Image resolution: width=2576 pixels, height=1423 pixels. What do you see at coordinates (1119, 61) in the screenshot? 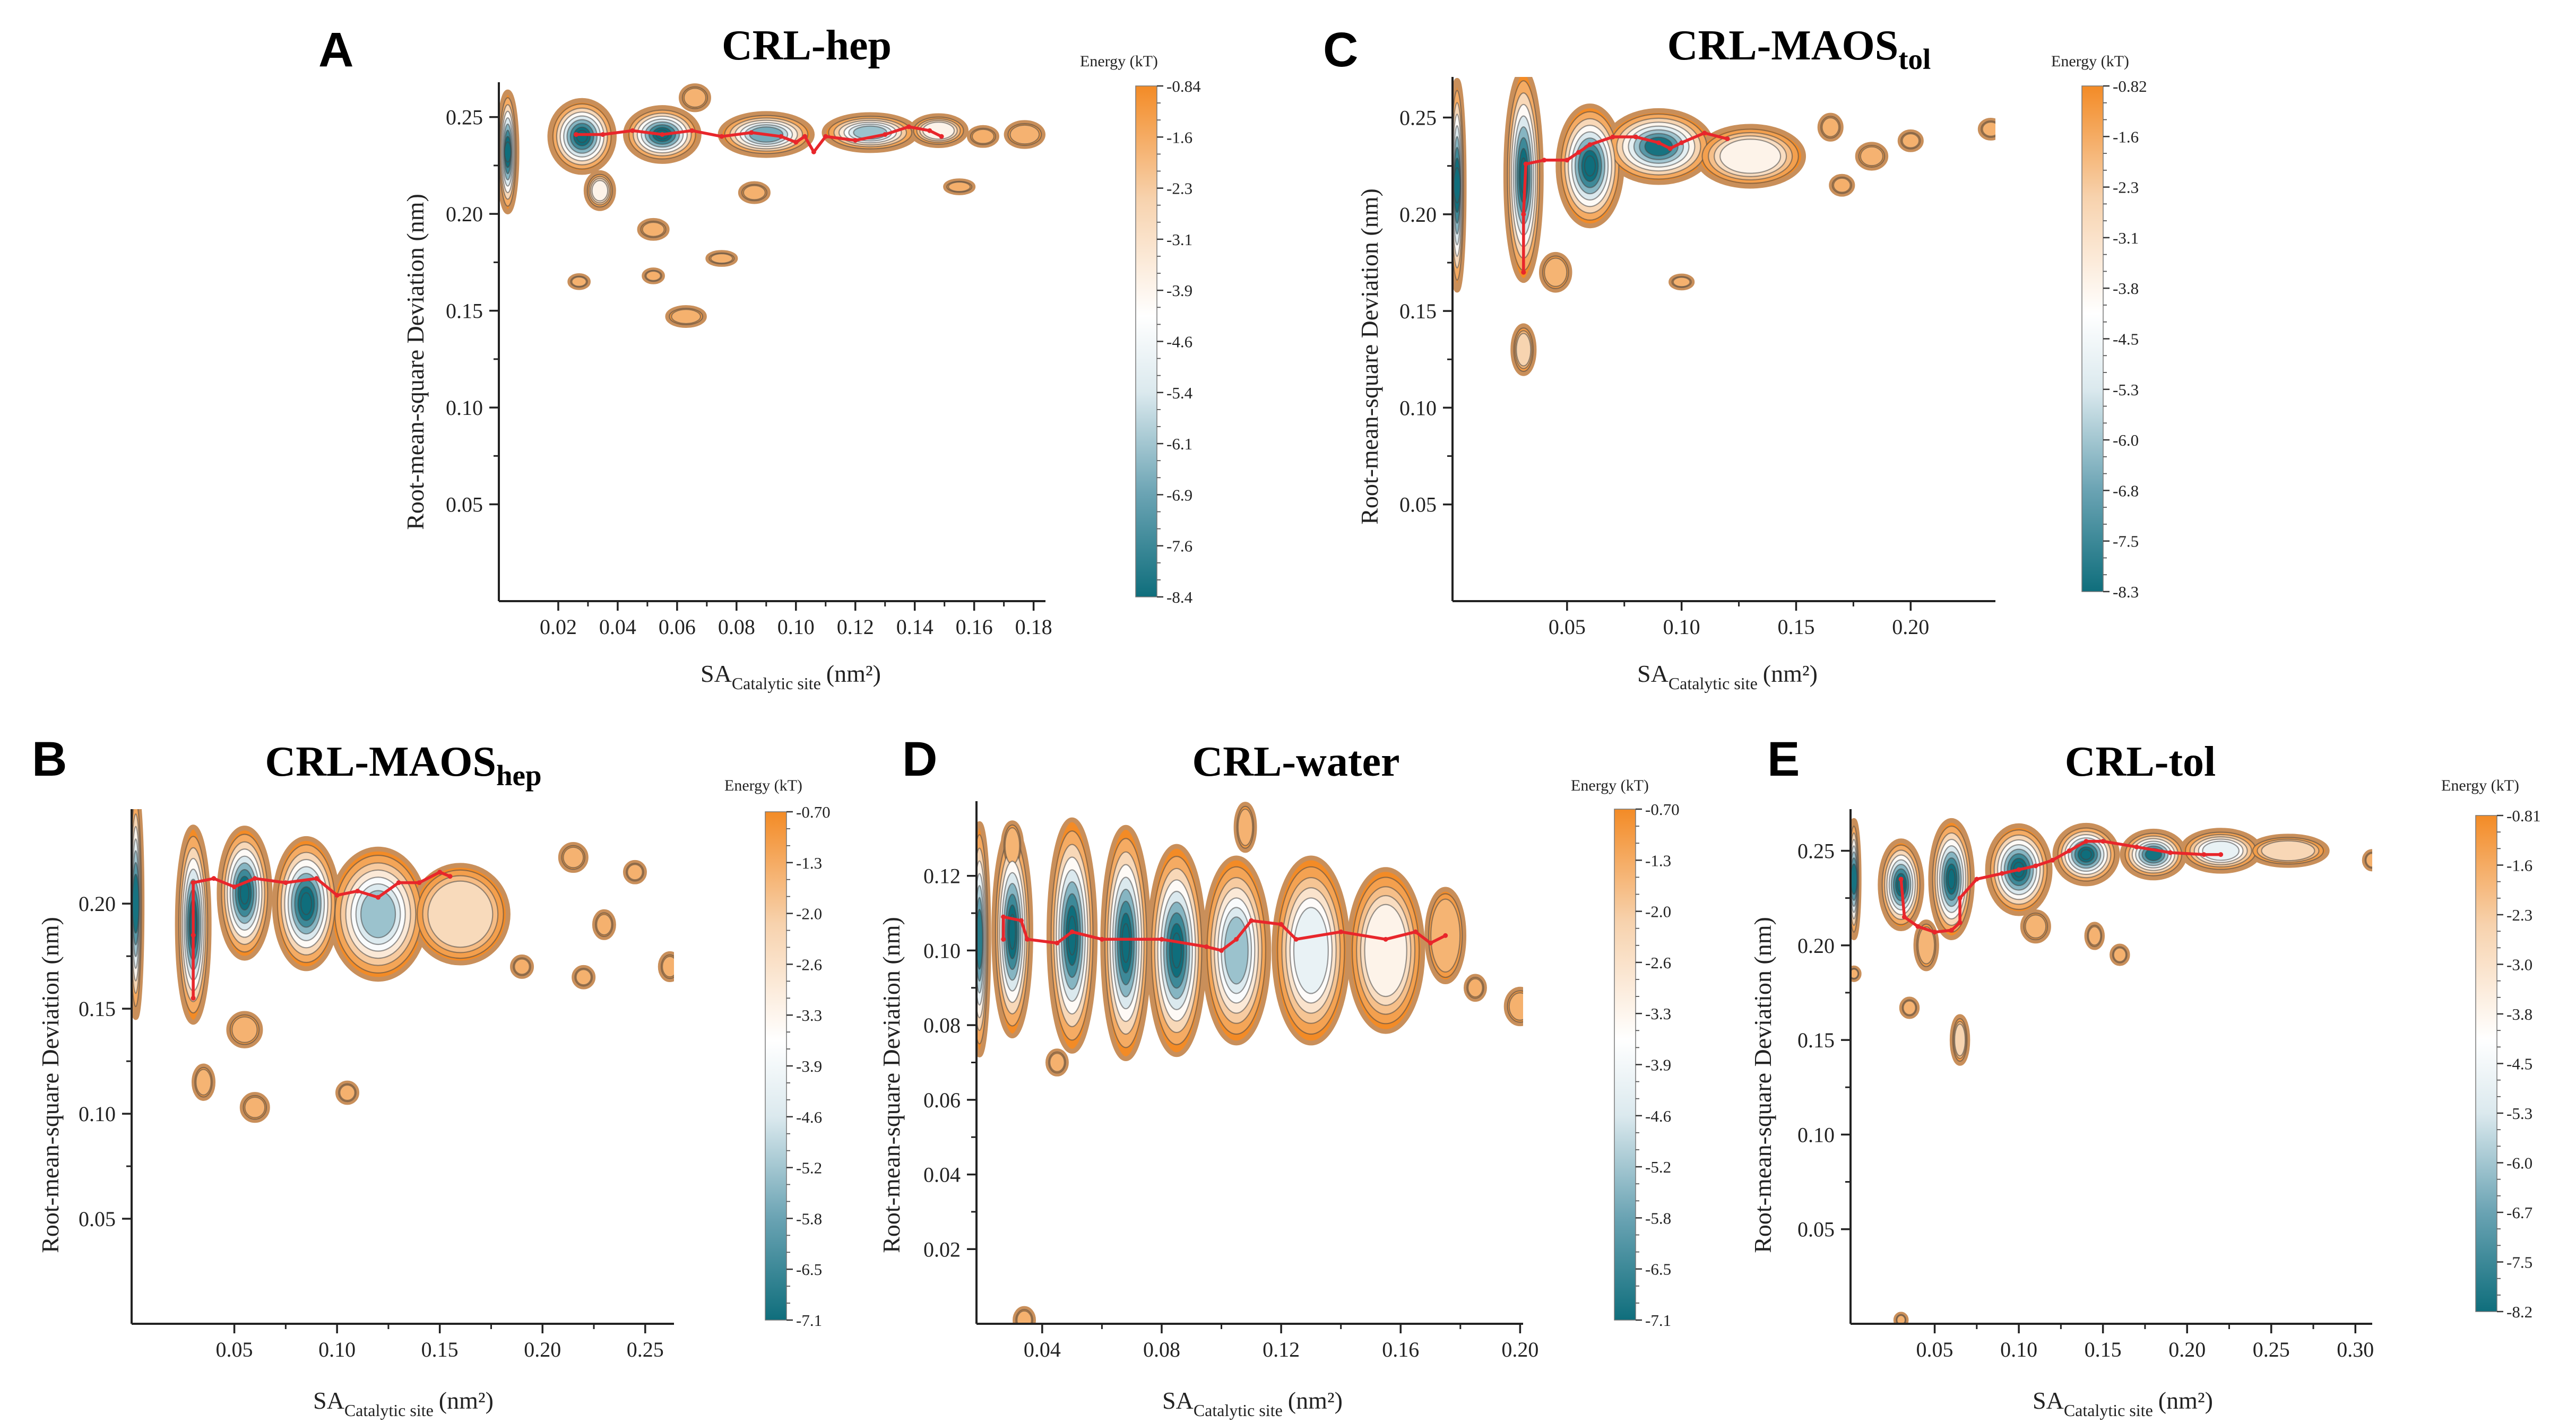
I see `colorbar-title-a: Energy (kT)` at bounding box center [1119, 61].